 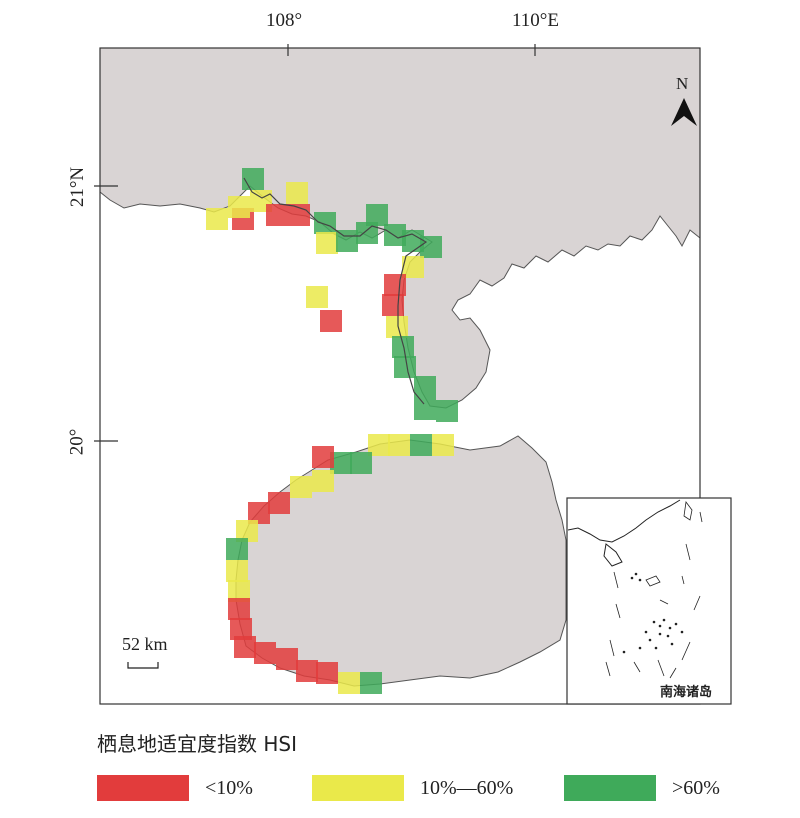 I want to click on legend-item-low: <10%, so click(x=175, y=788).